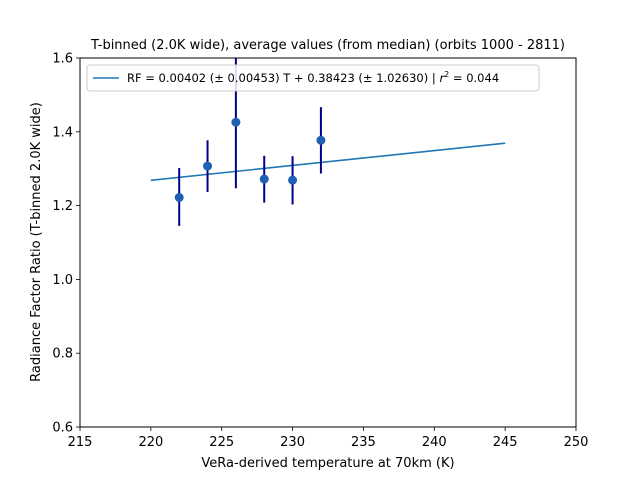 The width and height of the screenshot is (640, 480). Describe the element at coordinates (66, 244) in the screenshot. I see `y-axis: 0.6 0.8 1.0 1.2 1.4 1.6` at that location.